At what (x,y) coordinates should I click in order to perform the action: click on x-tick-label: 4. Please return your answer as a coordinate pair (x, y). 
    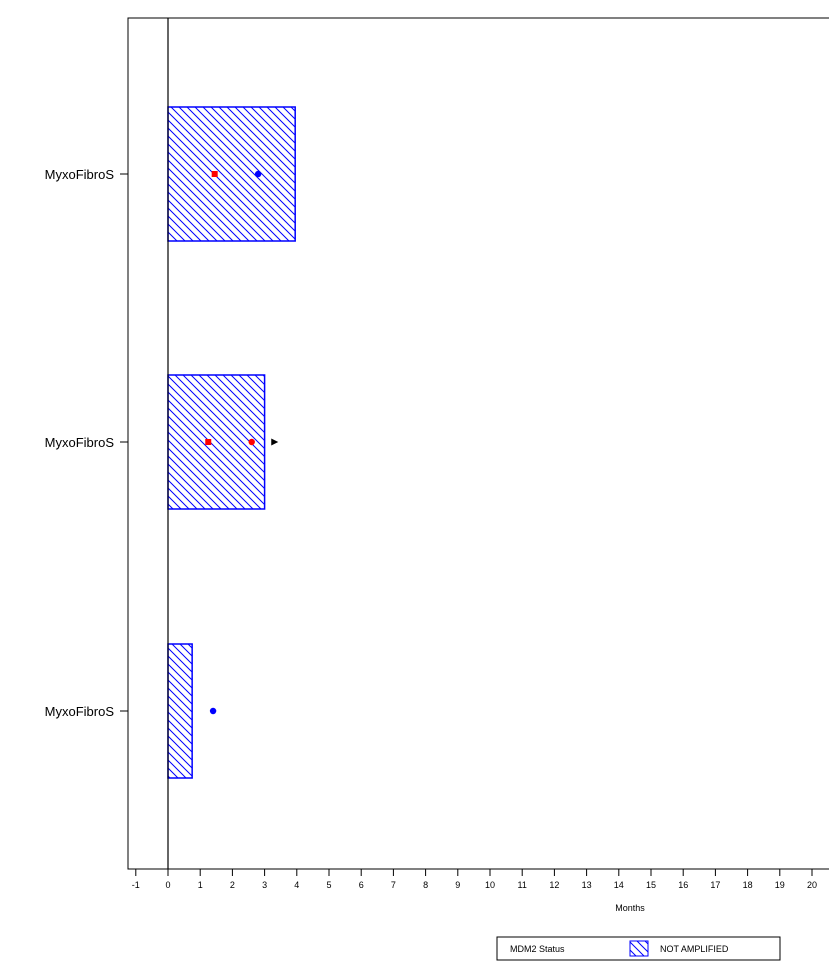
    Looking at the image, I should click on (296, 885).